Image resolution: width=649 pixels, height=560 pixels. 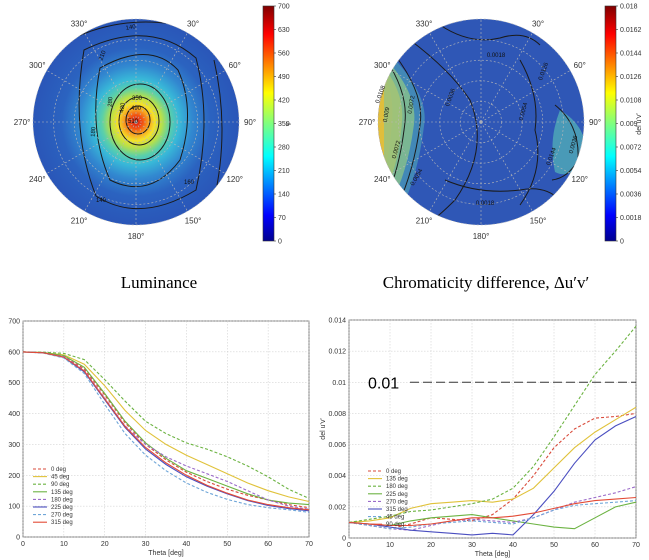 I want to click on x-tick-label: 0, so click(x=349, y=545).